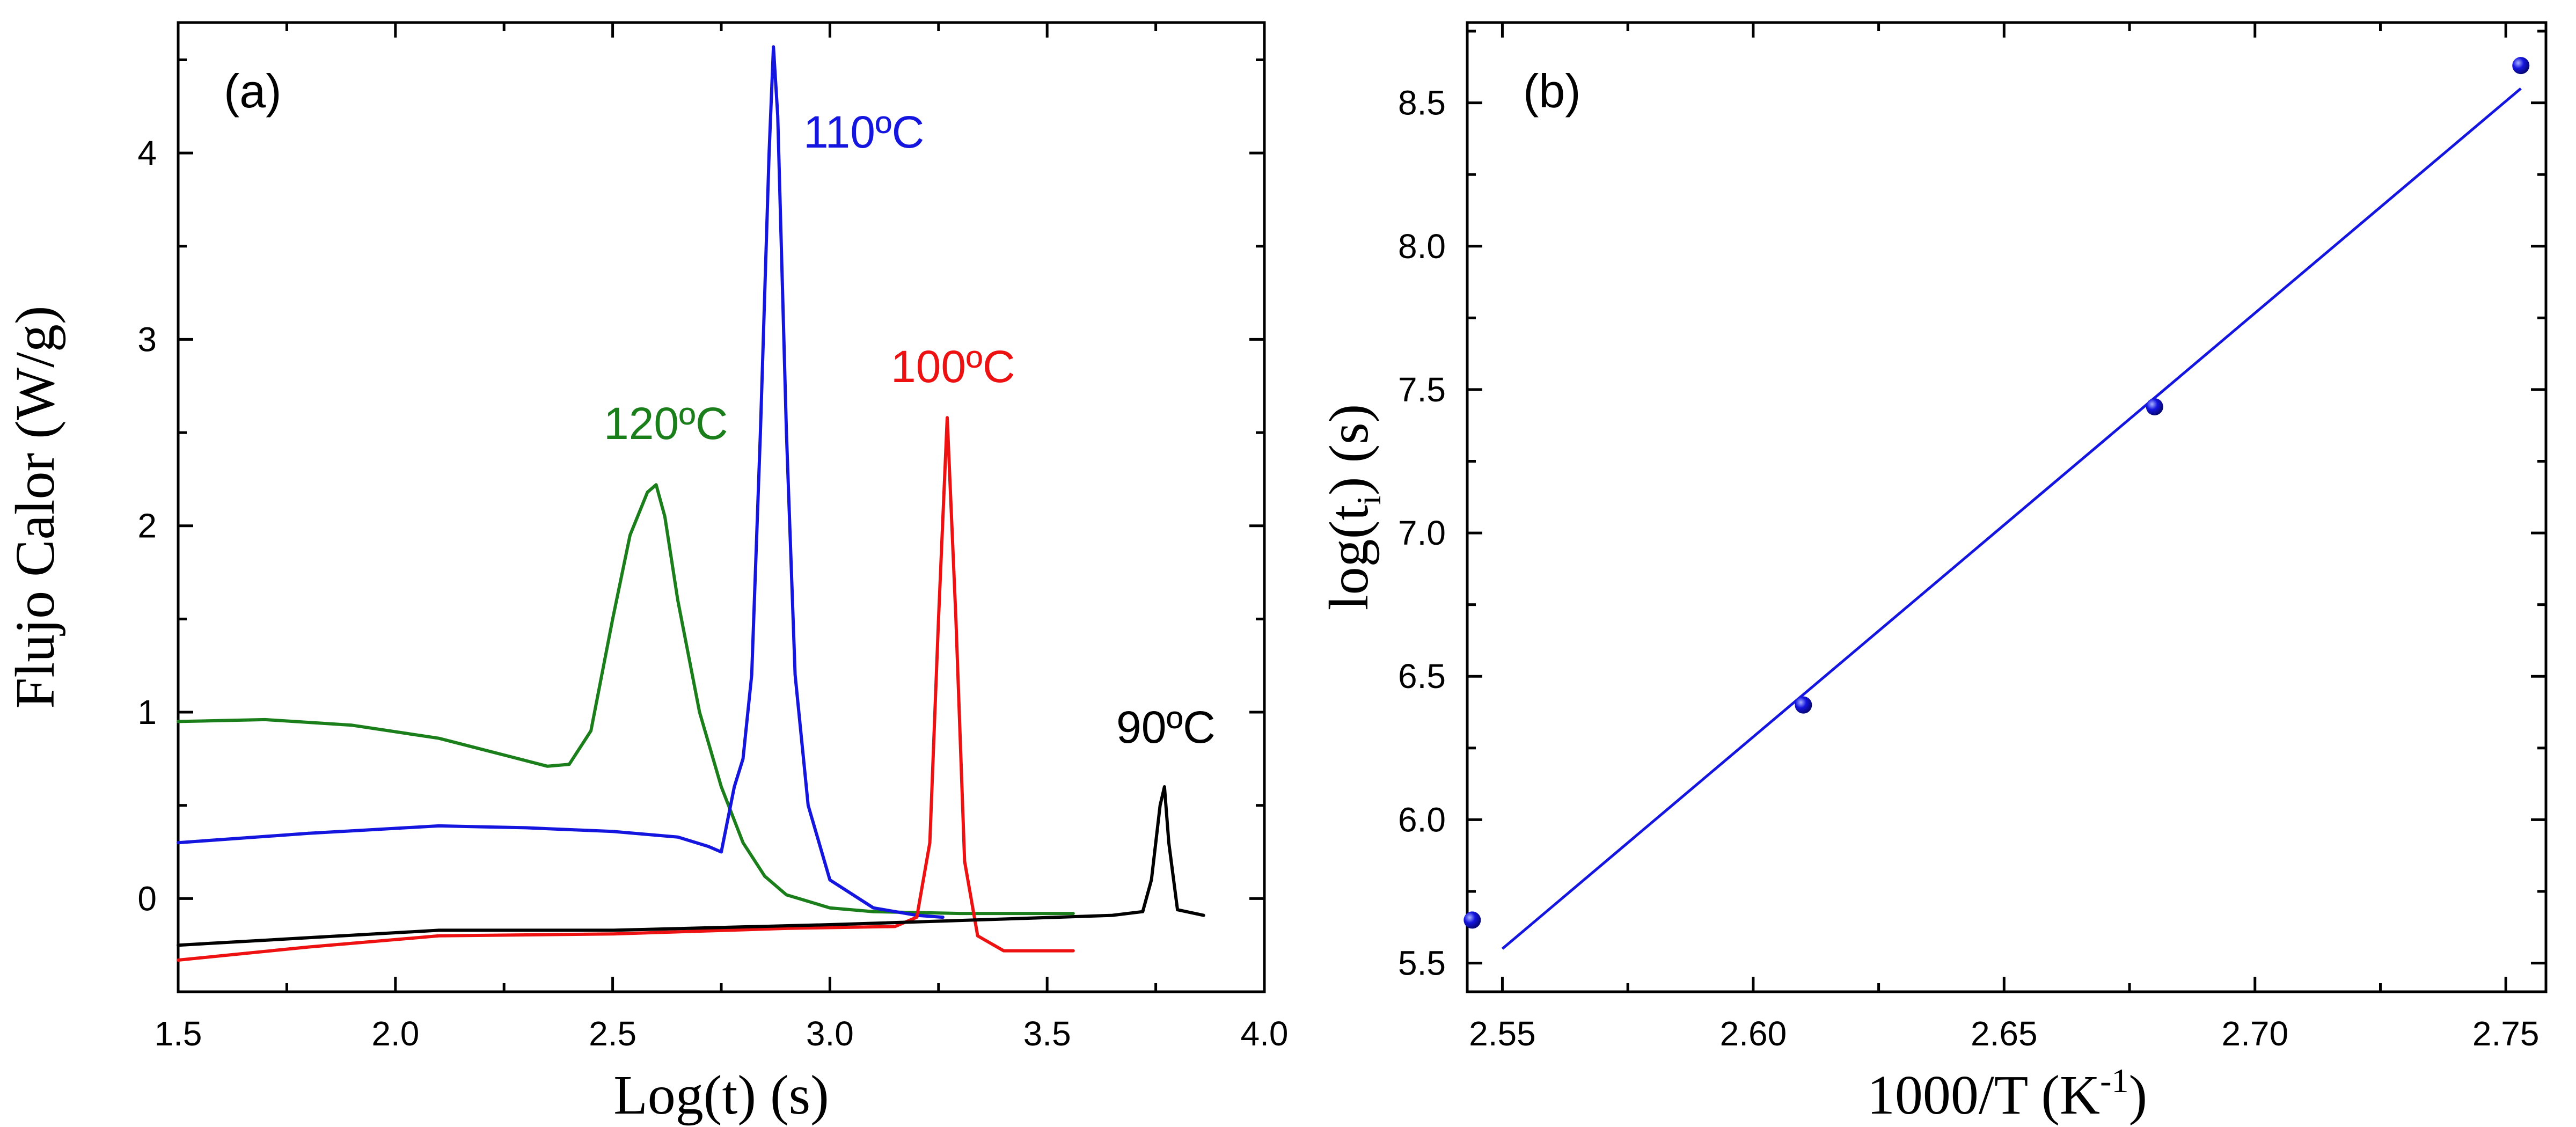 The width and height of the screenshot is (2576, 1127). Describe the element at coordinates (395, 1033) in the screenshot. I see `a-xtick-label: 2.0` at that location.